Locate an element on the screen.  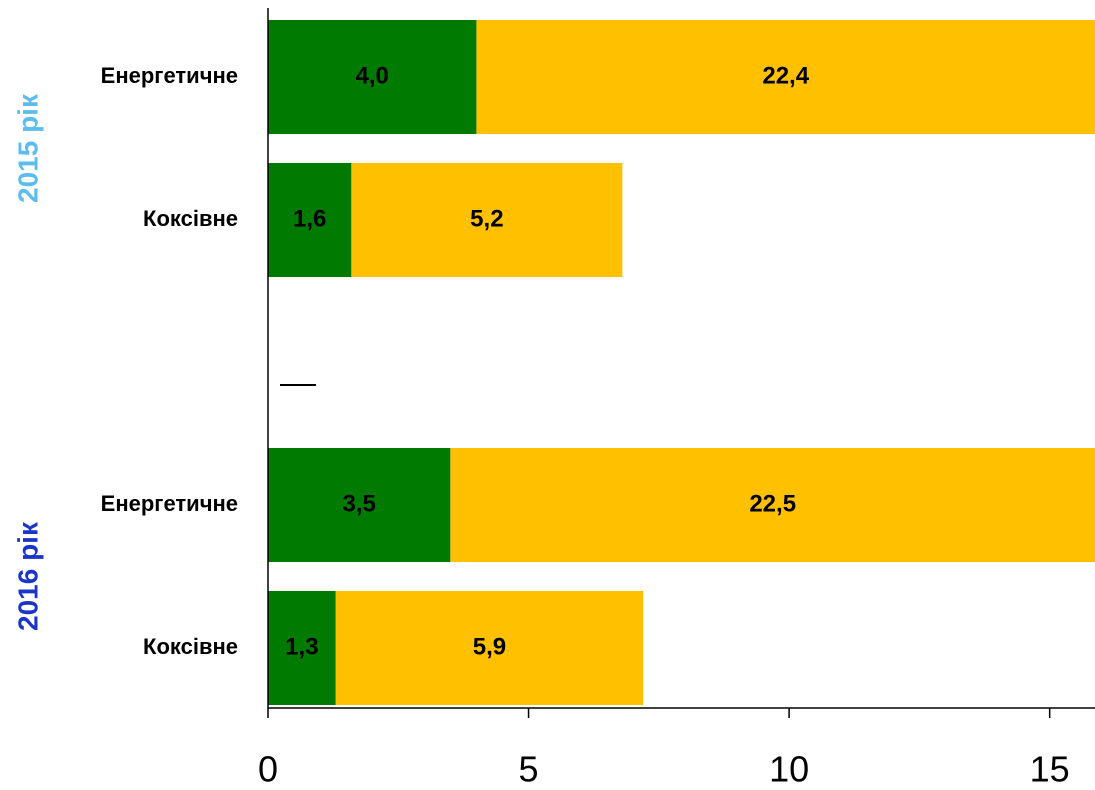
x-tick-label: 0 is located at coordinates (268, 769).